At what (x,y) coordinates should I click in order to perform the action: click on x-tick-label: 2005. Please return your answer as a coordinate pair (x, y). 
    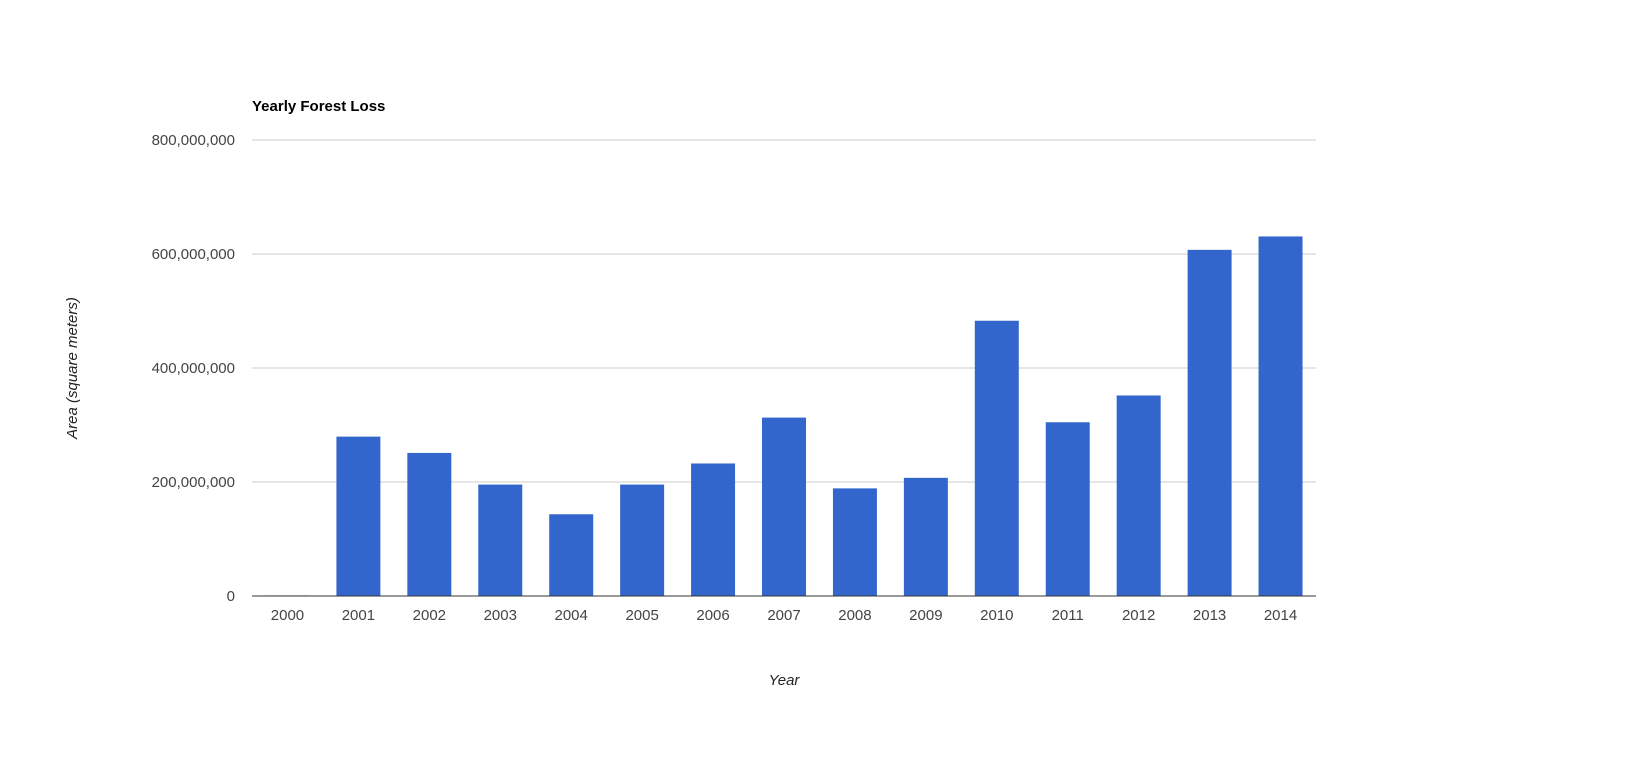
    Looking at the image, I should click on (641, 615).